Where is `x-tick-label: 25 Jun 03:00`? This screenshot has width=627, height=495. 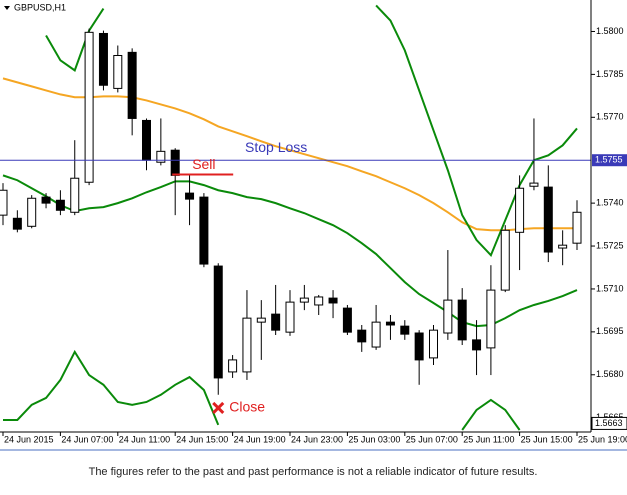
x-tick-label: 25 Jun 03:00 is located at coordinates (374, 439).